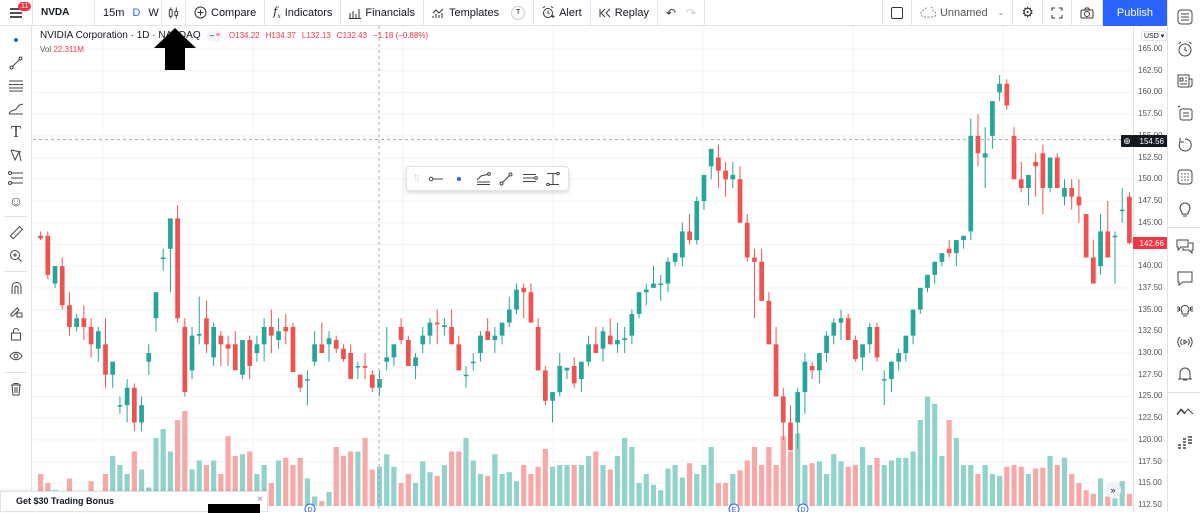 This screenshot has height=513, width=1200. Describe the element at coordinates (382, 13) in the screenshot. I see `financials-button: Financials` at that location.